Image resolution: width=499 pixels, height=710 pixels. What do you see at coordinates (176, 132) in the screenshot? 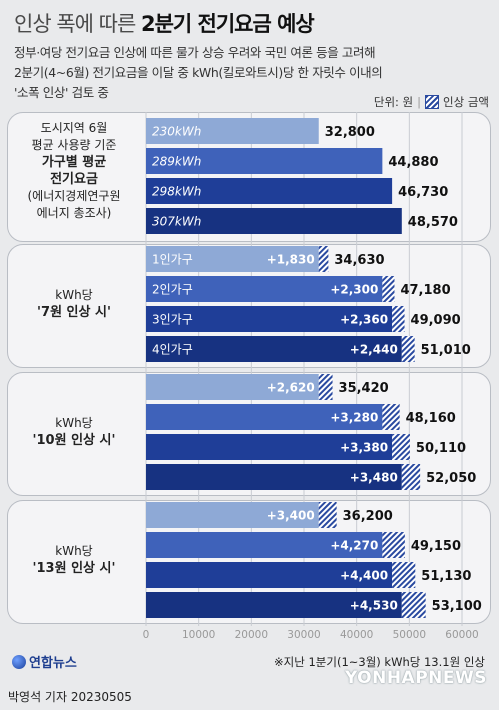
I see `category-label: 230kWh` at bounding box center [176, 132].